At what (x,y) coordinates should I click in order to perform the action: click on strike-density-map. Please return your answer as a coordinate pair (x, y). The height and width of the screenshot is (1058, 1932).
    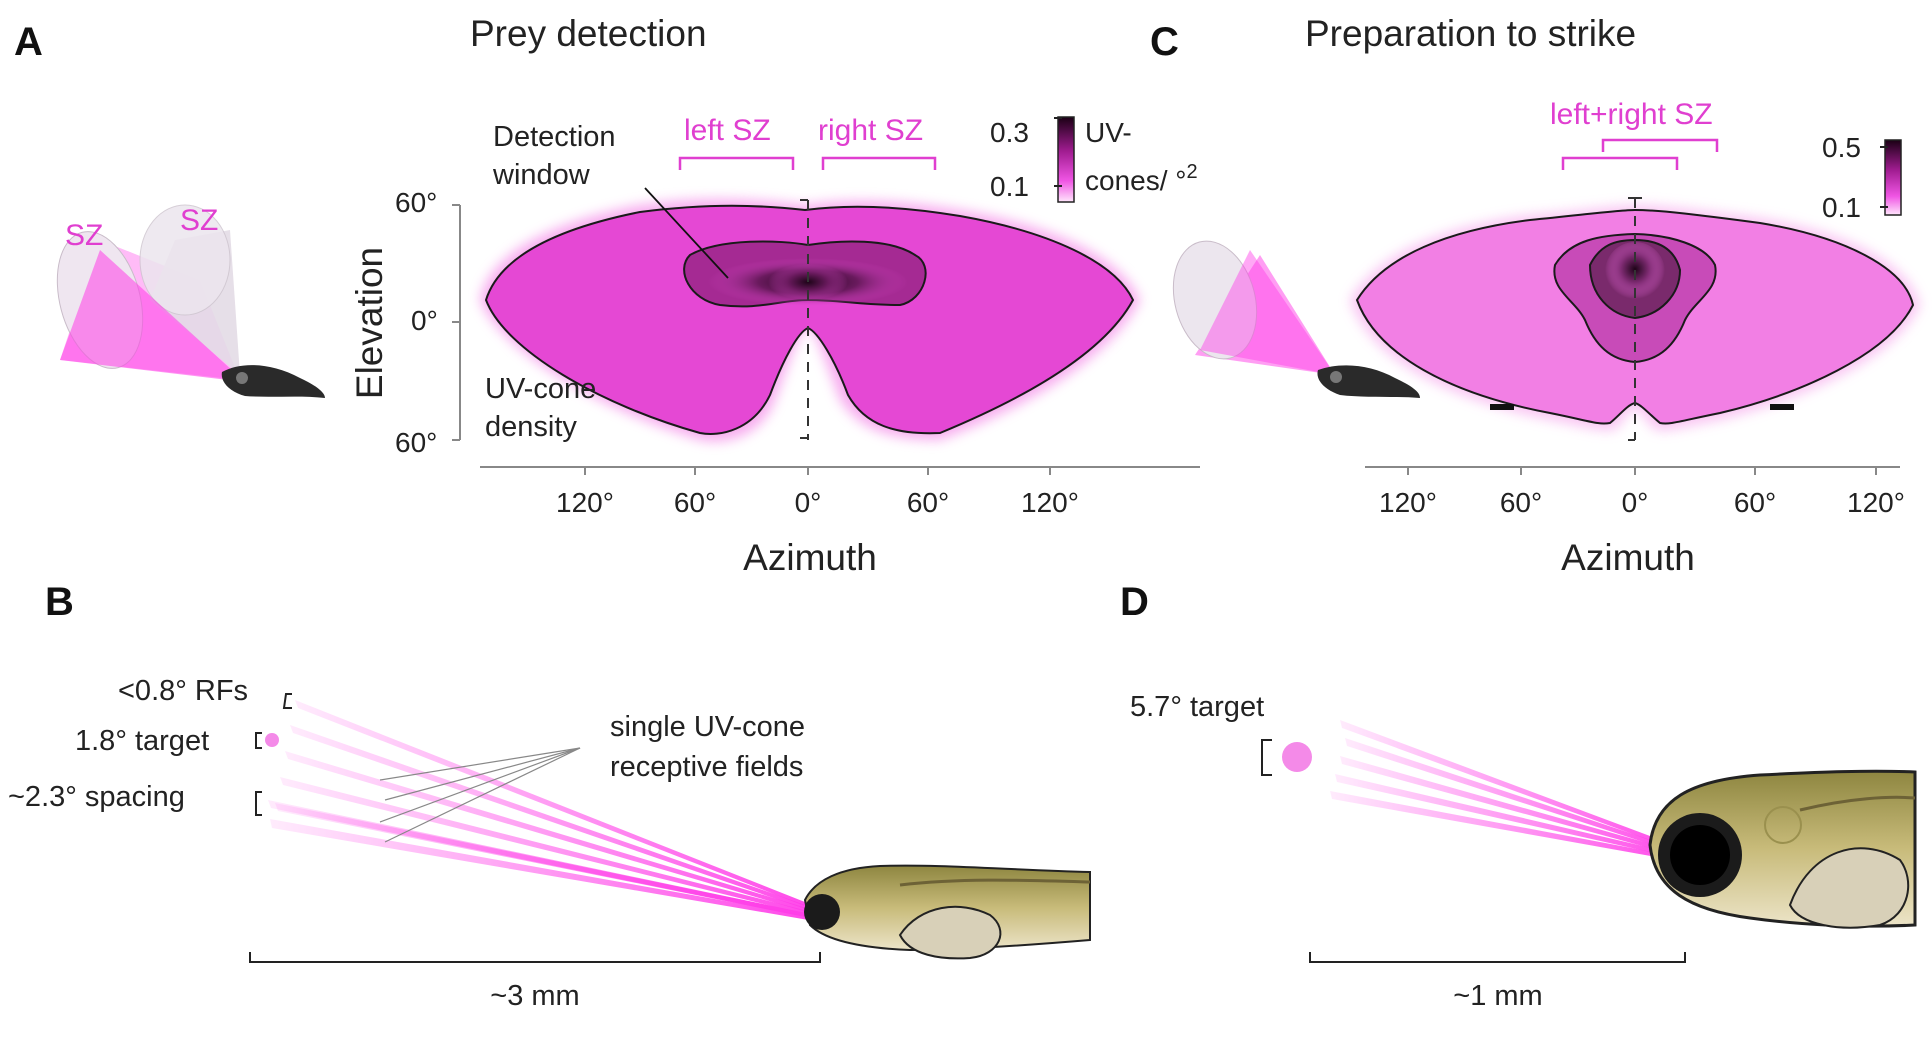
    Looking at the image, I should click on (1635, 319).